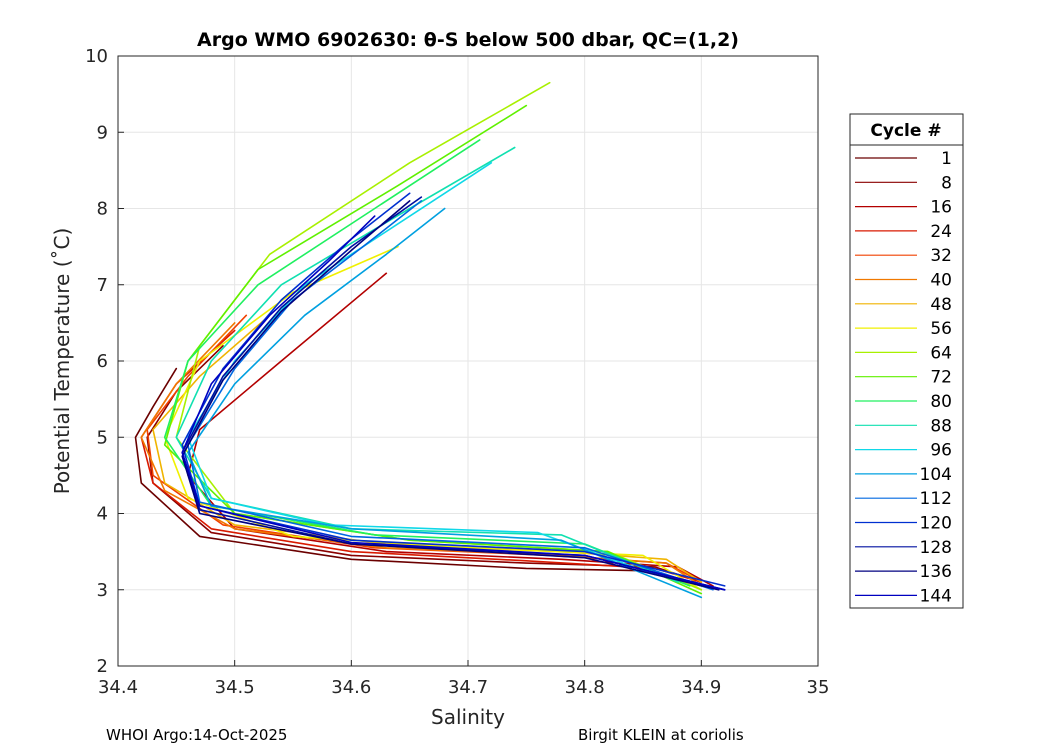 The image size is (1050, 750). What do you see at coordinates (118, 687) in the screenshot?
I see `x-tick-label: 34.4` at bounding box center [118, 687].